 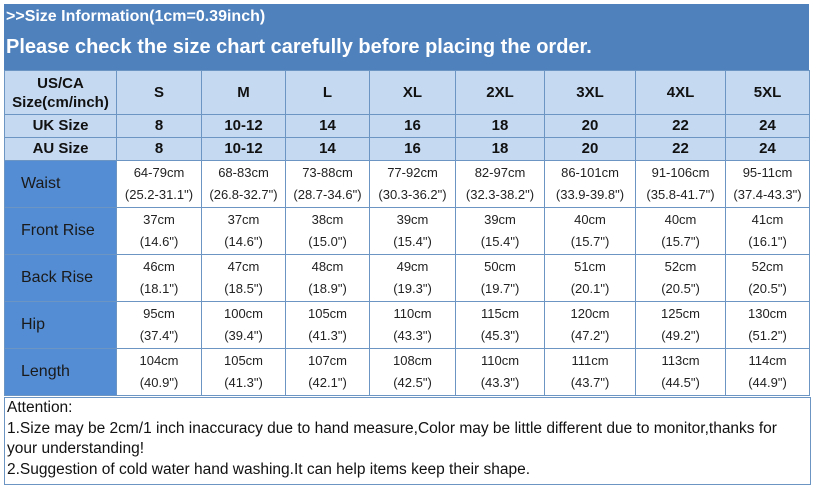 What do you see at coordinates (590, 184) in the screenshot?
I see `measure-cell: 86-101cm (33.9-39.8")` at bounding box center [590, 184].